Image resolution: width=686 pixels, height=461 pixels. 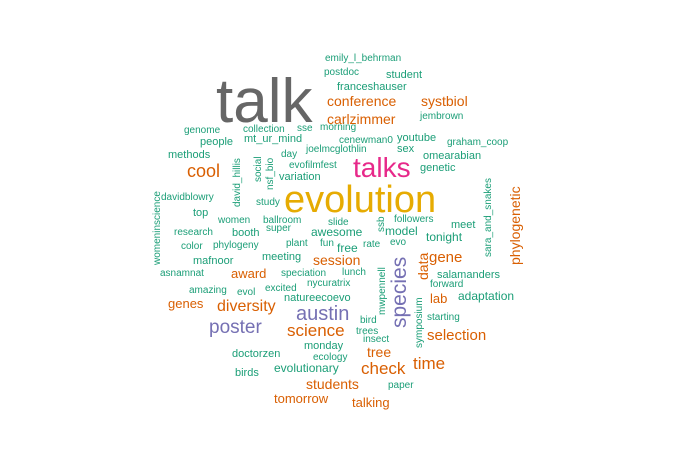 What do you see at coordinates (444, 101) in the screenshot?
I see `word-systbiol: systbiol` at bounding box center [444, 101].